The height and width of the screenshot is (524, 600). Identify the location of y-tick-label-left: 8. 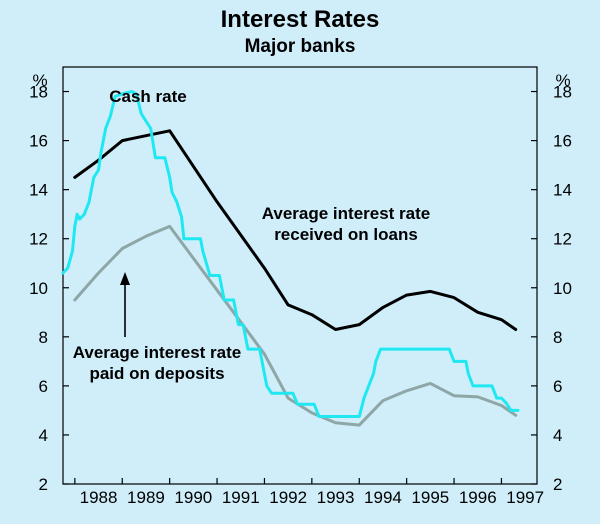
(43, 337).